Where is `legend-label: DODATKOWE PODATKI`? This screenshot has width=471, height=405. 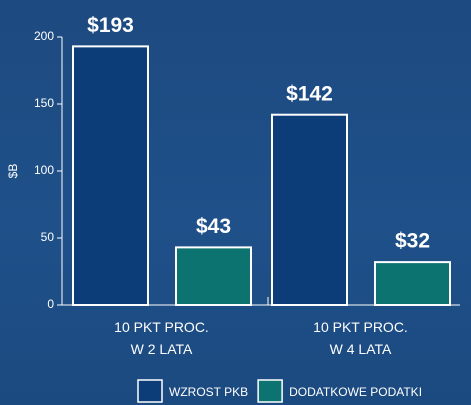
legend-label: DODATKOWE PODATKI is located at coordinates (355, 392).